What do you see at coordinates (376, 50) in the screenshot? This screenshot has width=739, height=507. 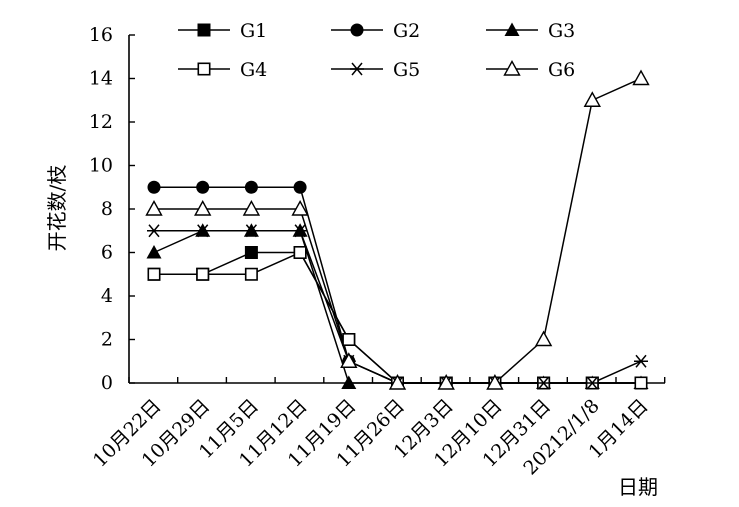 I see `legend: G1 G2 G3 G4 G5 G6` at bounding box center [376, 50].